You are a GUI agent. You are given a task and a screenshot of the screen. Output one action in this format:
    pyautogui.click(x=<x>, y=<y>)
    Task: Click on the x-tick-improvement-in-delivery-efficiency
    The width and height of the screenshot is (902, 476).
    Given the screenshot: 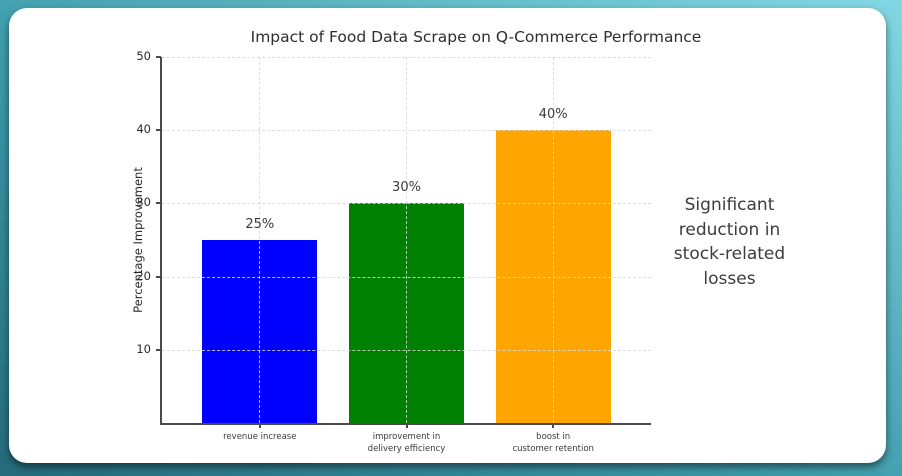 What is the action you would take?
    pyautogui.click(x=406, y=425)
    